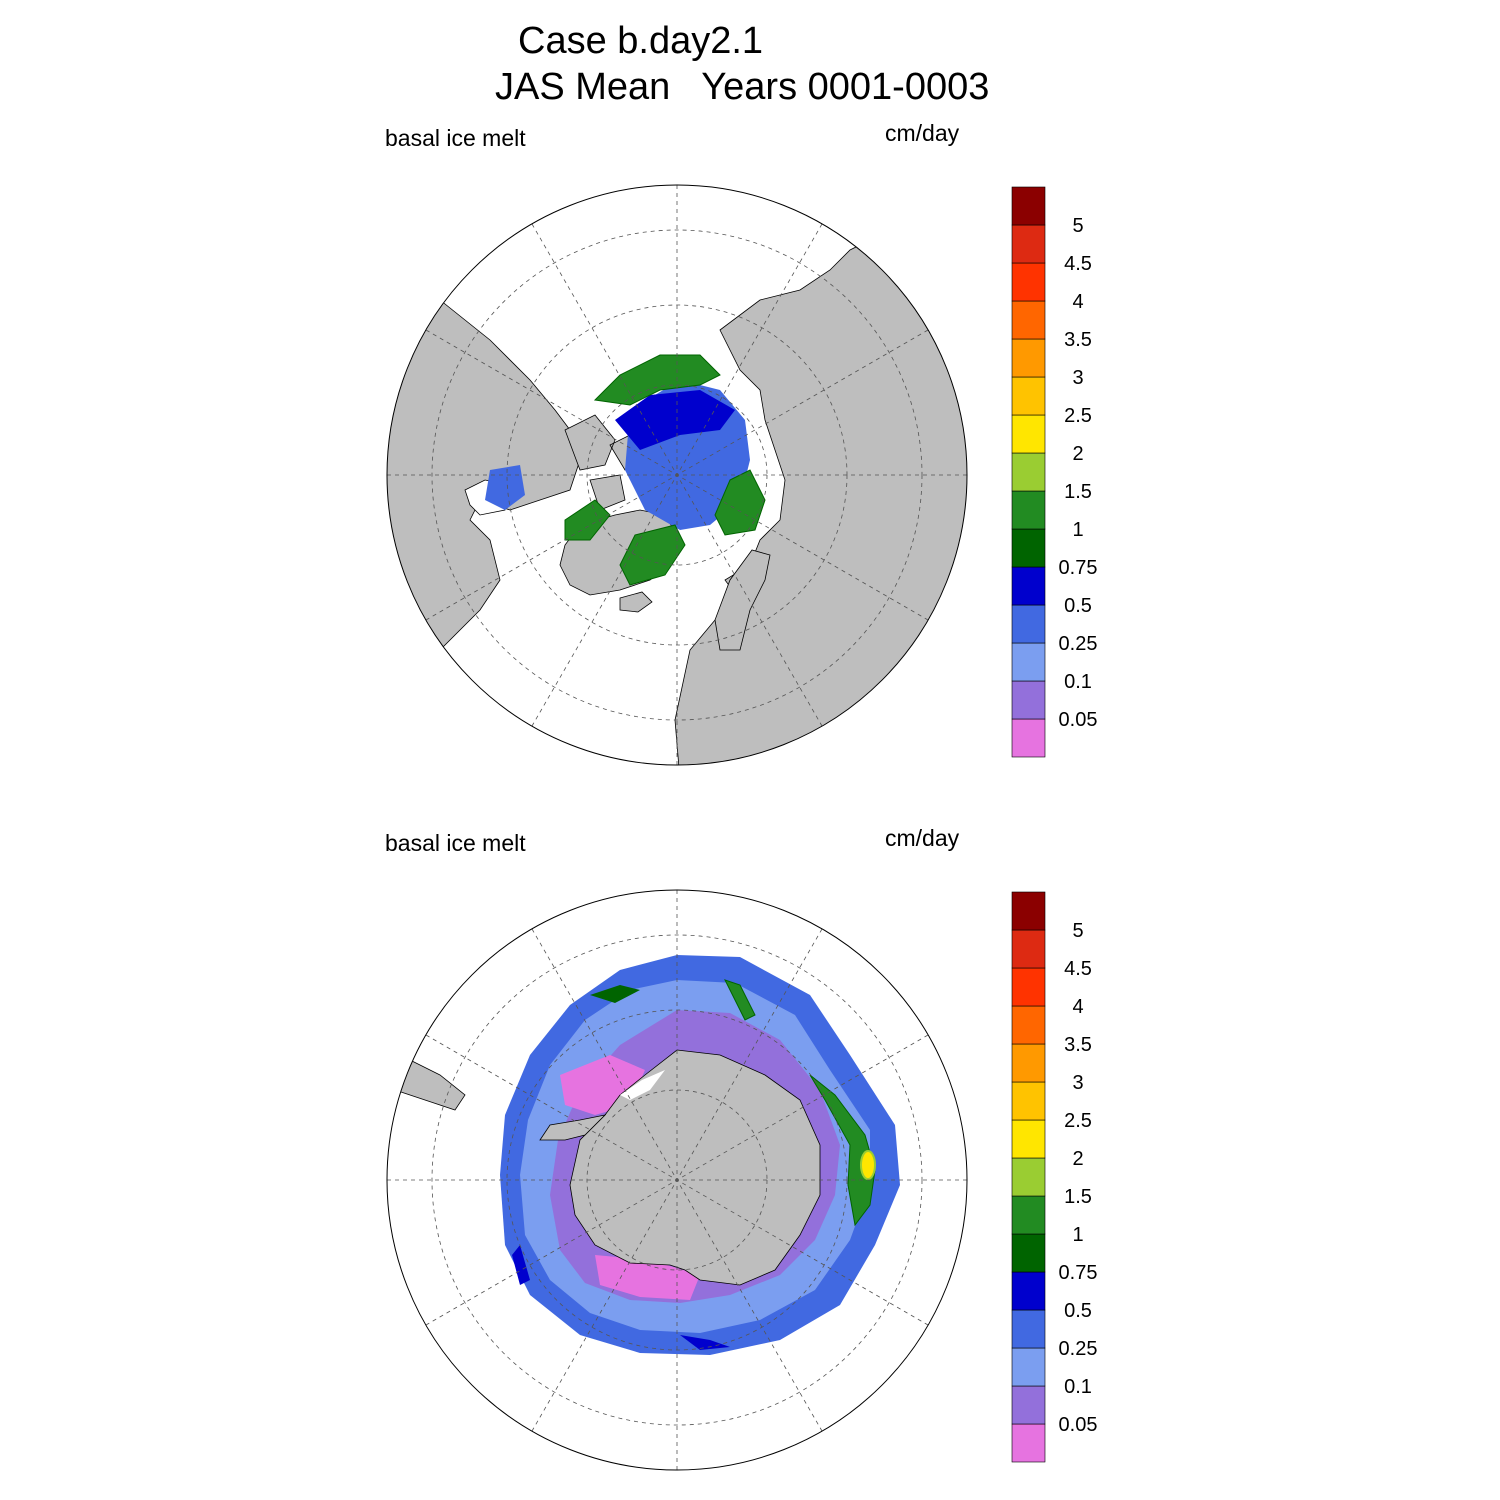 The height and width of the screenshot is (1500, 1500). Describe the element at coordinates (820, 502) in the screenshot. I see `eurasia-landmass` at that location.